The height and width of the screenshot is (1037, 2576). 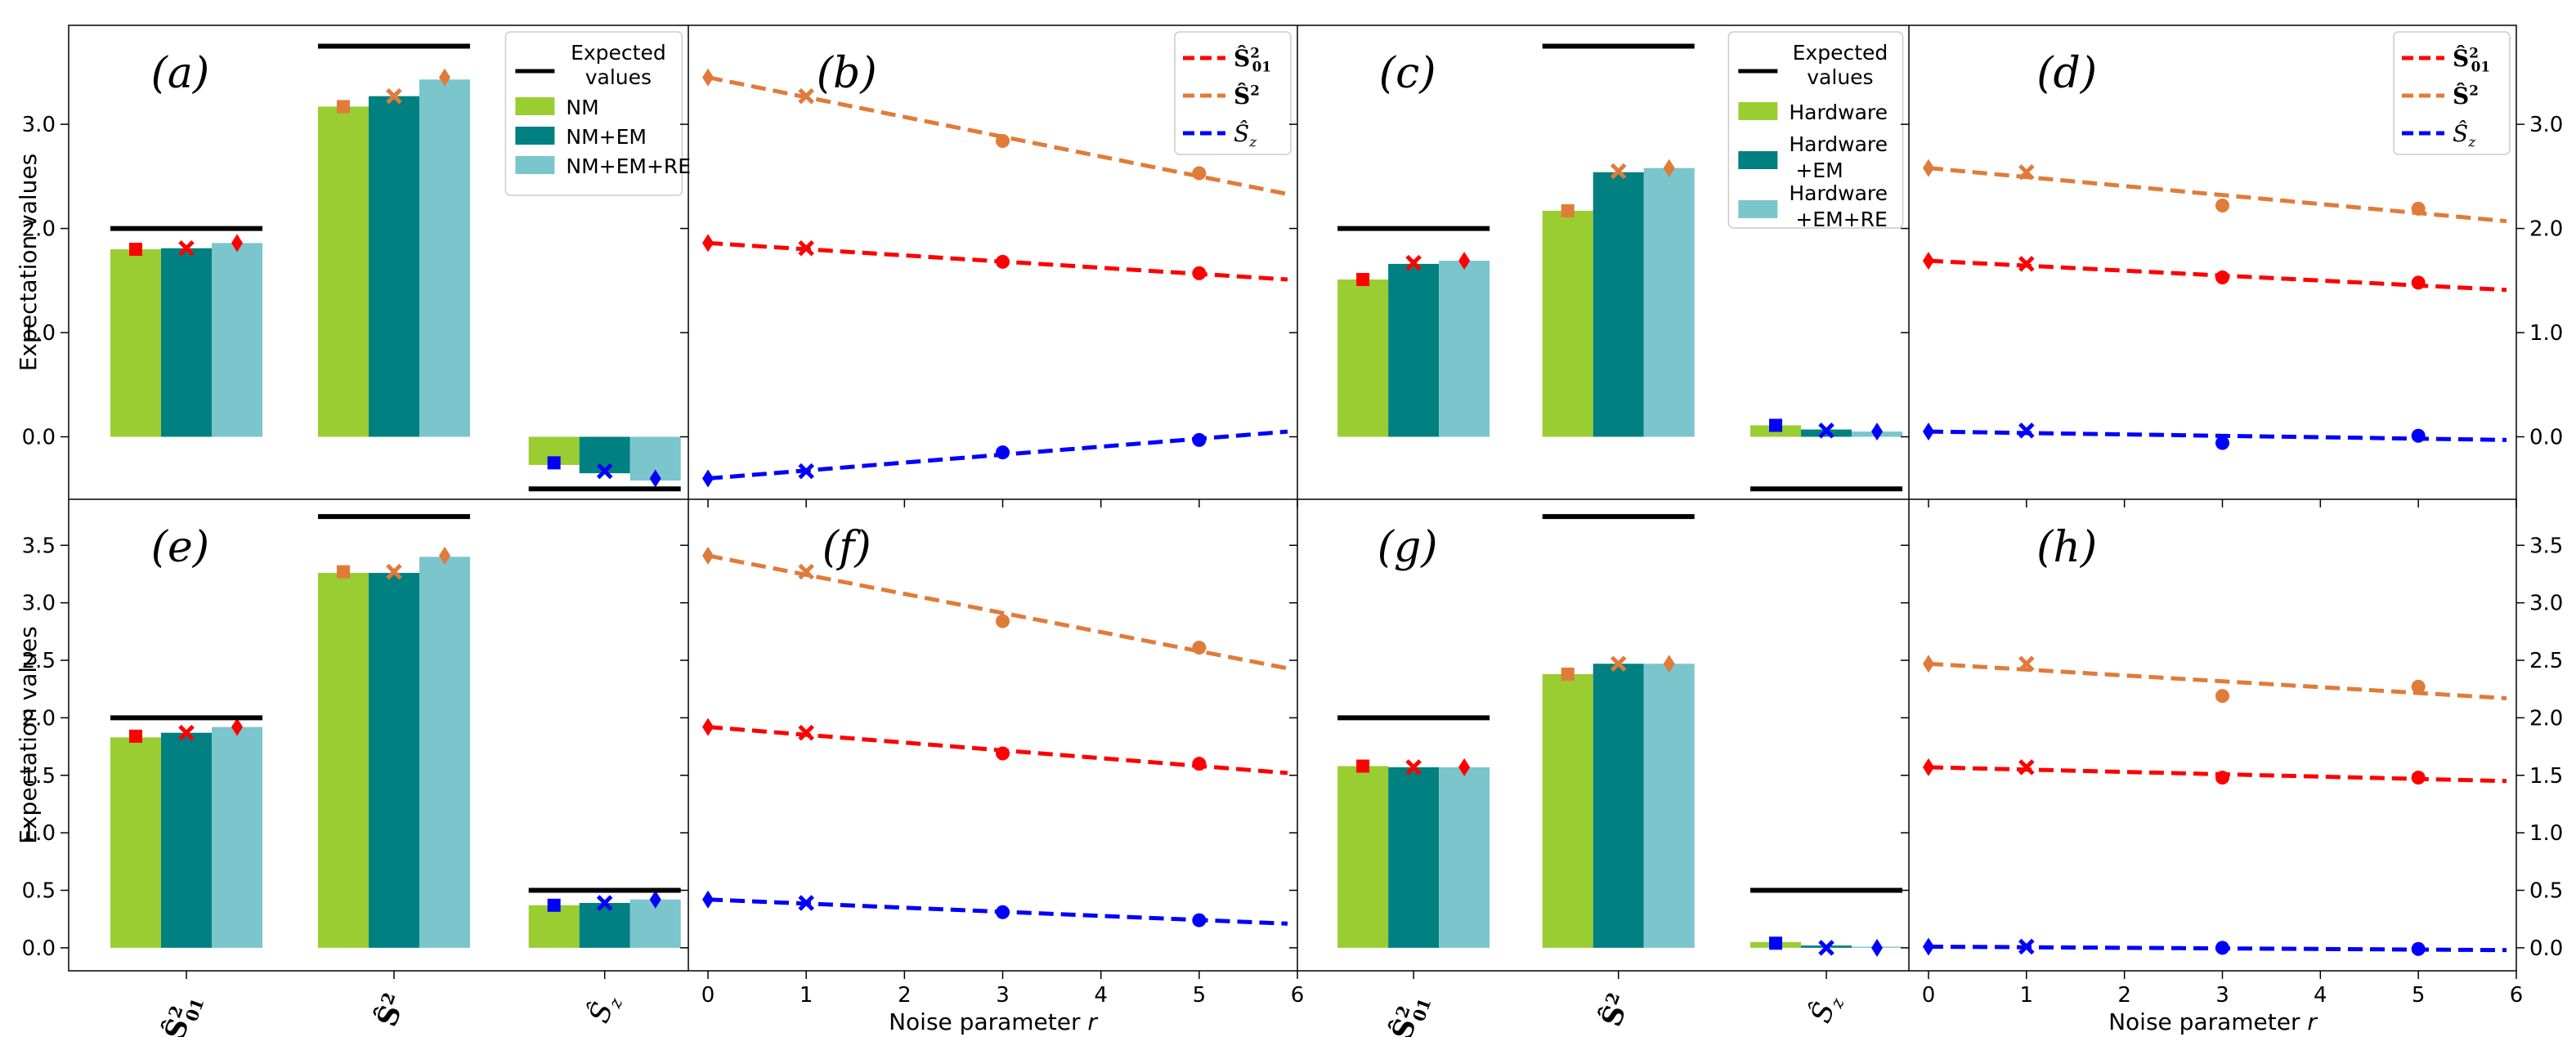 What do you see at coordinates (39, 229) in the screenshot?
I see `ytick-label-a-2: 2.0` at bounding box center [39, 229].